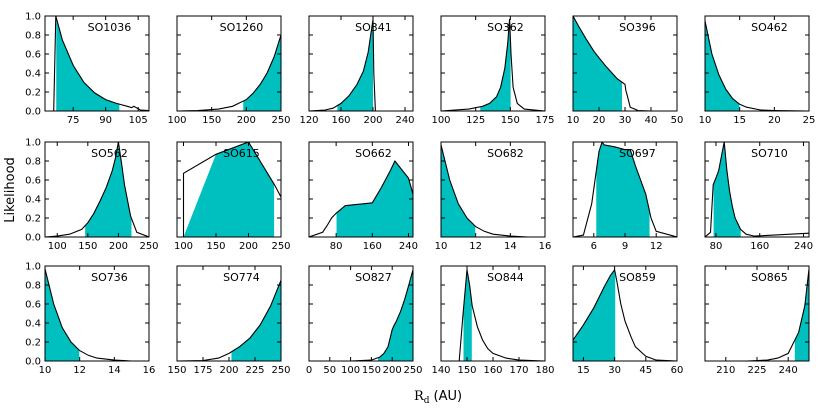  I want to click on panel-so736: 10 12 14 16 0.0 0.2 0.4 0.6 0.8 1.0 SO736, so click(90, 319).